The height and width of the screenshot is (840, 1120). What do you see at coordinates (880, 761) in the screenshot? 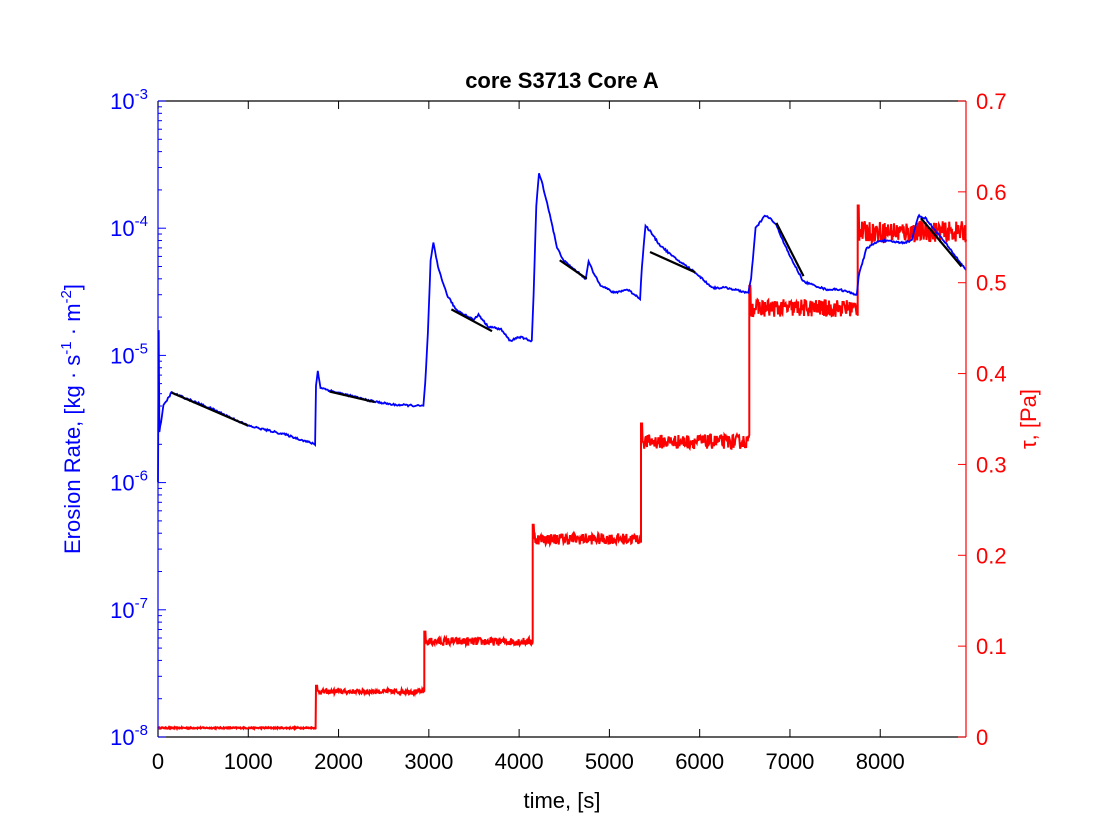
I see `x-tick-label: 8000` at bounding box center [880, 761].